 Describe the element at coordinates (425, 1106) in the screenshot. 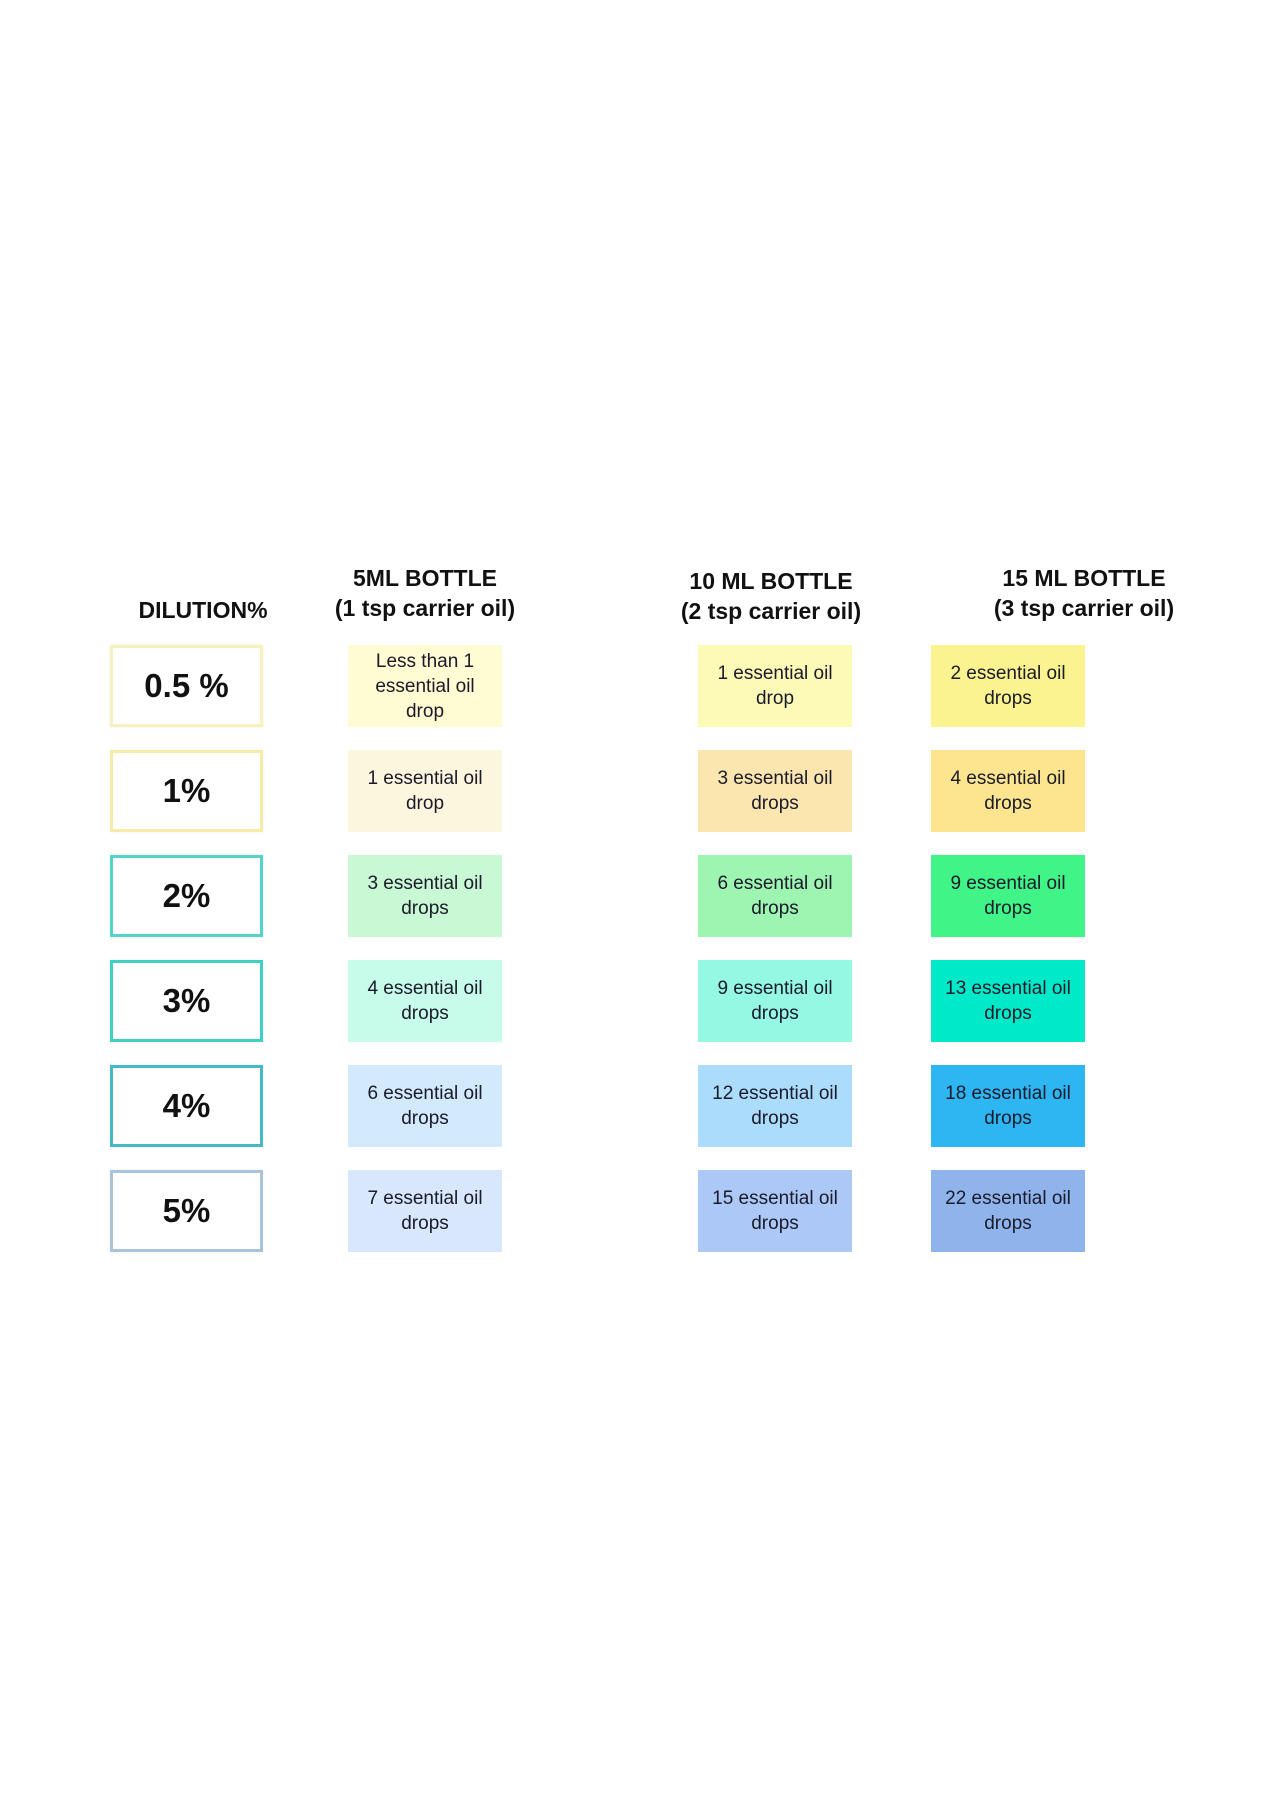

I see `drops-cell-ml5: 6 essential oil drops` at that location.